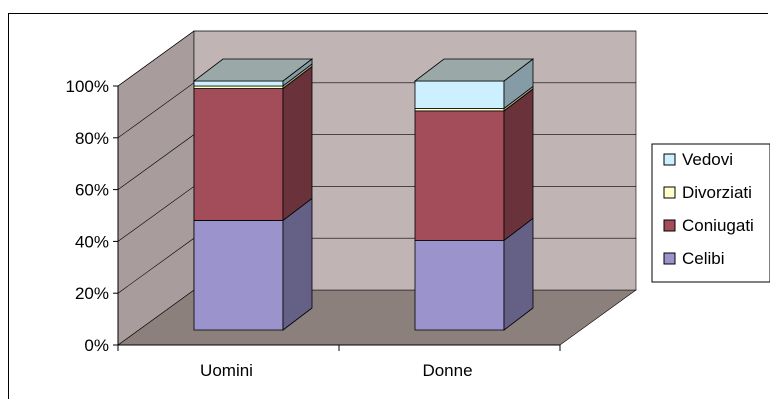  What do you see at coordinates (238, 83) in the screenshot?
I see `bar-uomini-vedovi-front` at bounding box center [238, 83].